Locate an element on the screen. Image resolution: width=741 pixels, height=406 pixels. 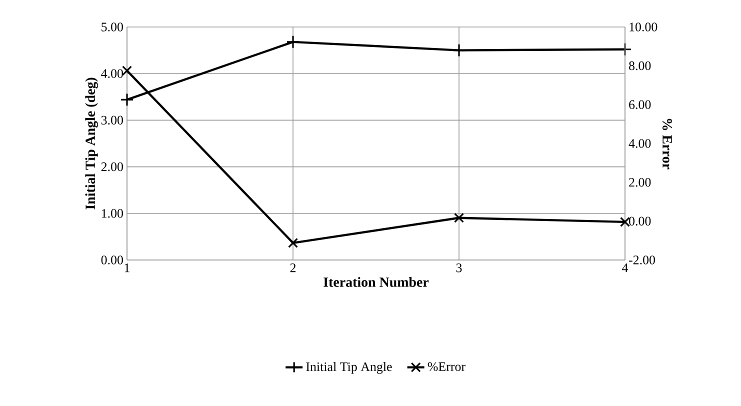
legend-label: %Error is located at coordinates (447, 367).